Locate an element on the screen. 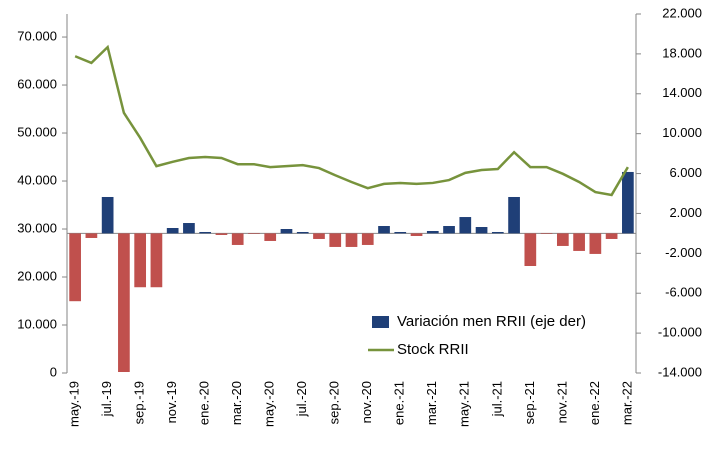  y-tick-label: 40.000 is located at coordinates (37, 179).